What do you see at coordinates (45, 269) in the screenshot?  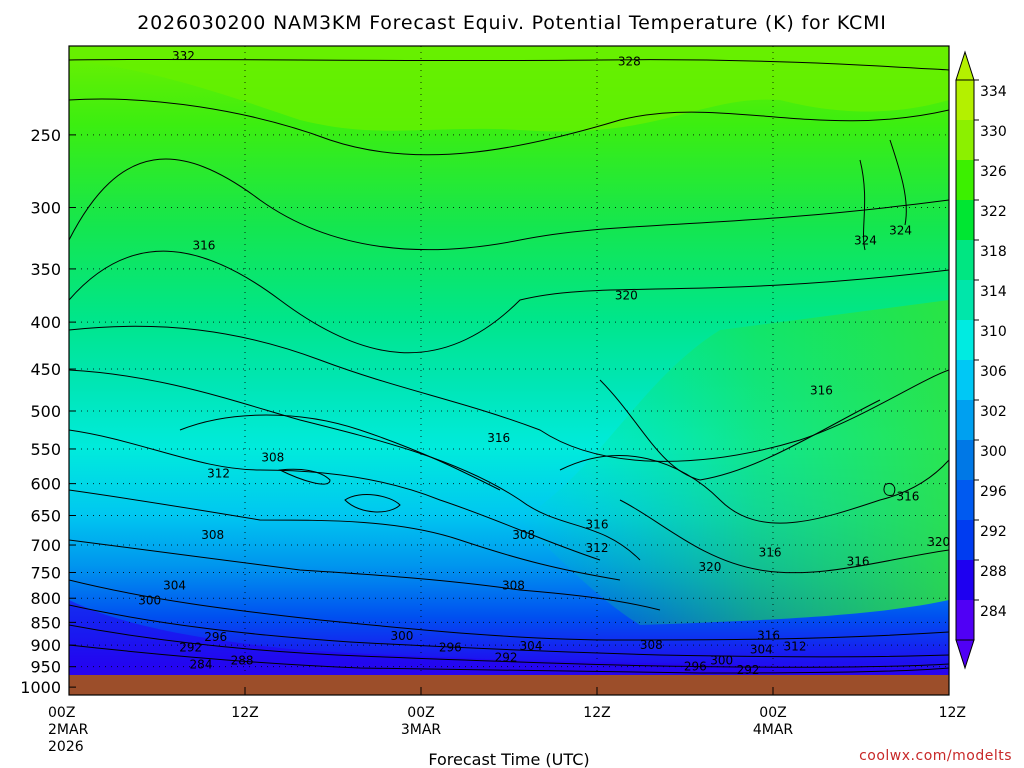 I see `y-tick-label: 350` at bounding box center [45, 269].